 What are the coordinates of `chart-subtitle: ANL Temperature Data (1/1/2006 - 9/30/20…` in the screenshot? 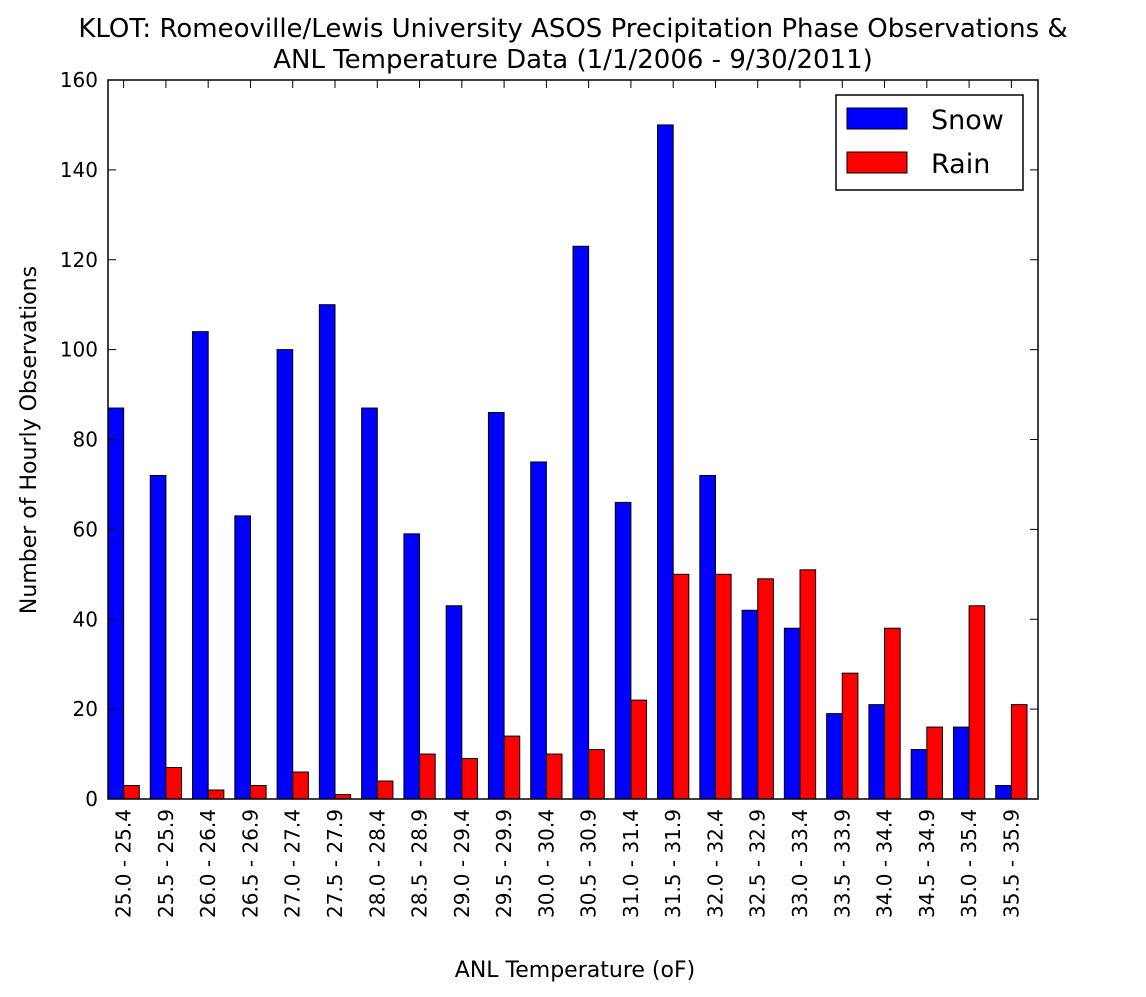 It's located at (573, 60).